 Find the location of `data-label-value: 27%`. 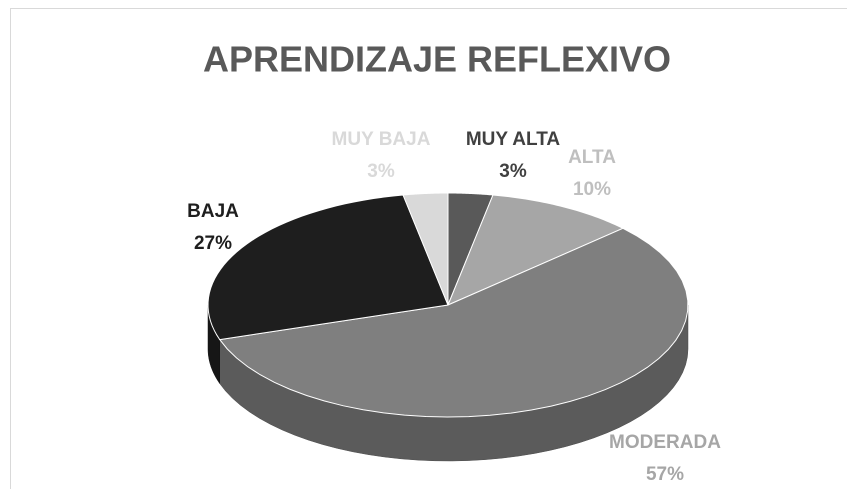

data-label-value: 27% is located at coordinates (213, 243).